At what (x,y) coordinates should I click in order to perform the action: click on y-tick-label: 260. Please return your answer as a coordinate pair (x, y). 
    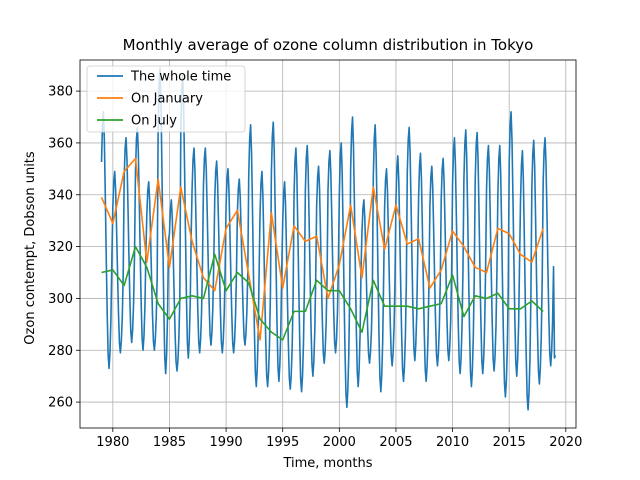
    Looking at the image, I should click on (60, 403).